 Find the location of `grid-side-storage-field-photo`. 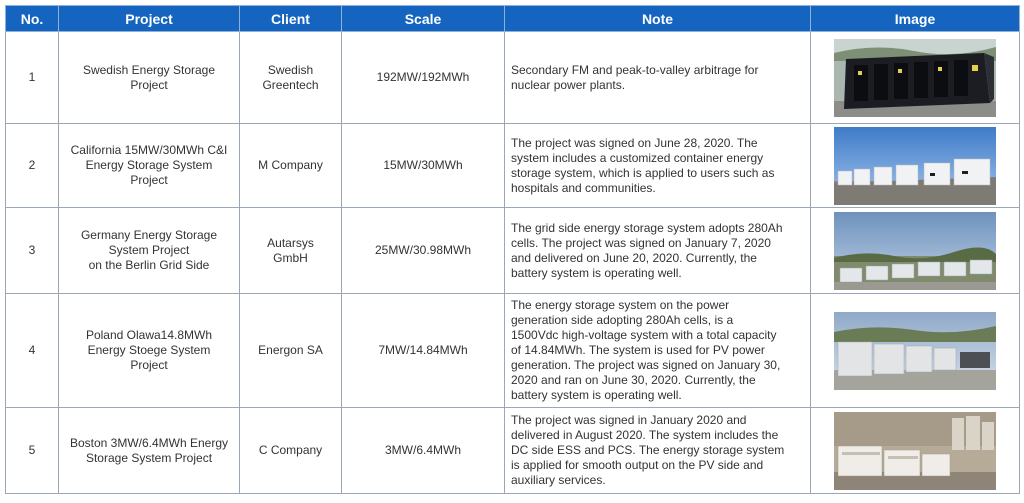

grid-side-storage-field-photo is located at coordinates (915, 250).